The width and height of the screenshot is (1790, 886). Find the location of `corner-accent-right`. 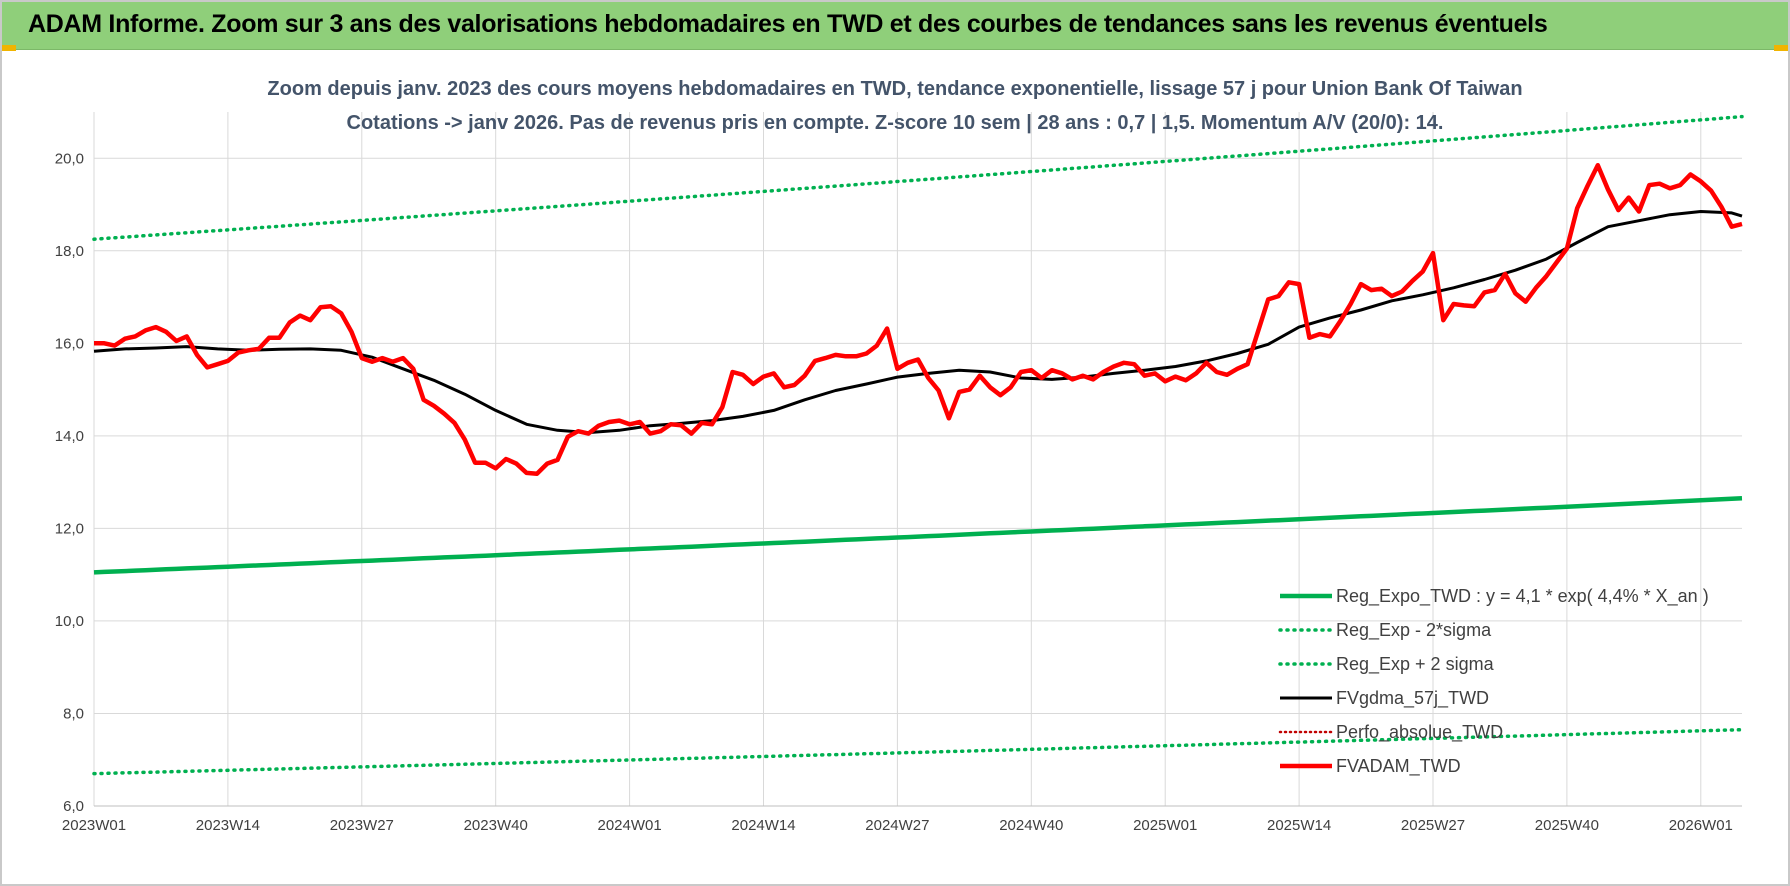

corner-accent-right is located at coordinates (1781, 48).